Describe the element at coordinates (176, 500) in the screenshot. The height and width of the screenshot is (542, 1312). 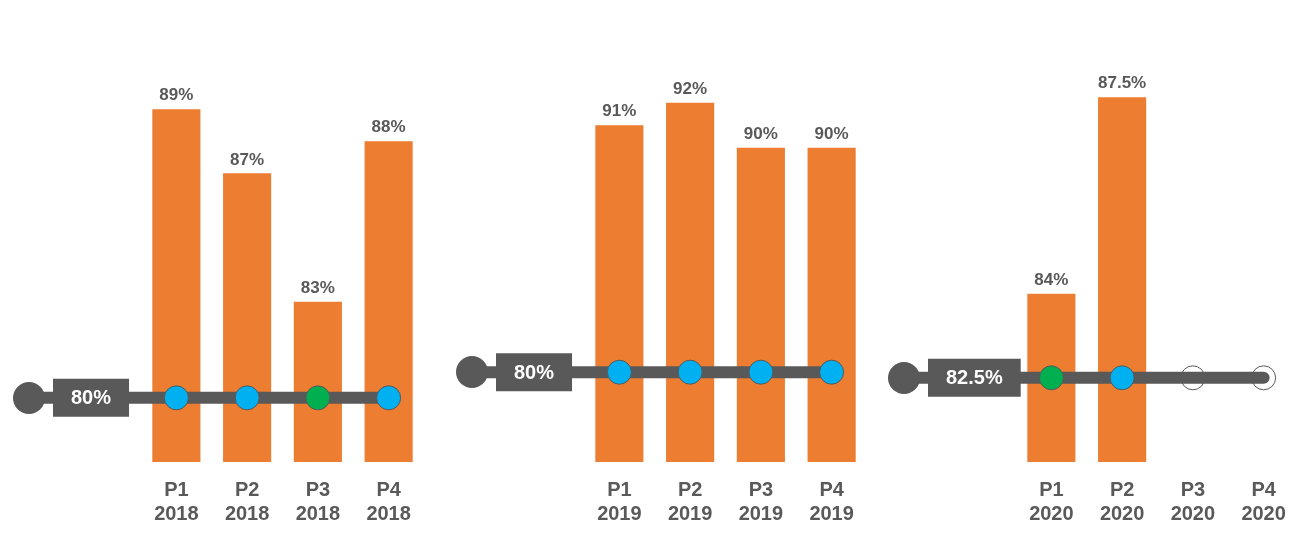
I see `x-tick-label: P1 2018` at that location.